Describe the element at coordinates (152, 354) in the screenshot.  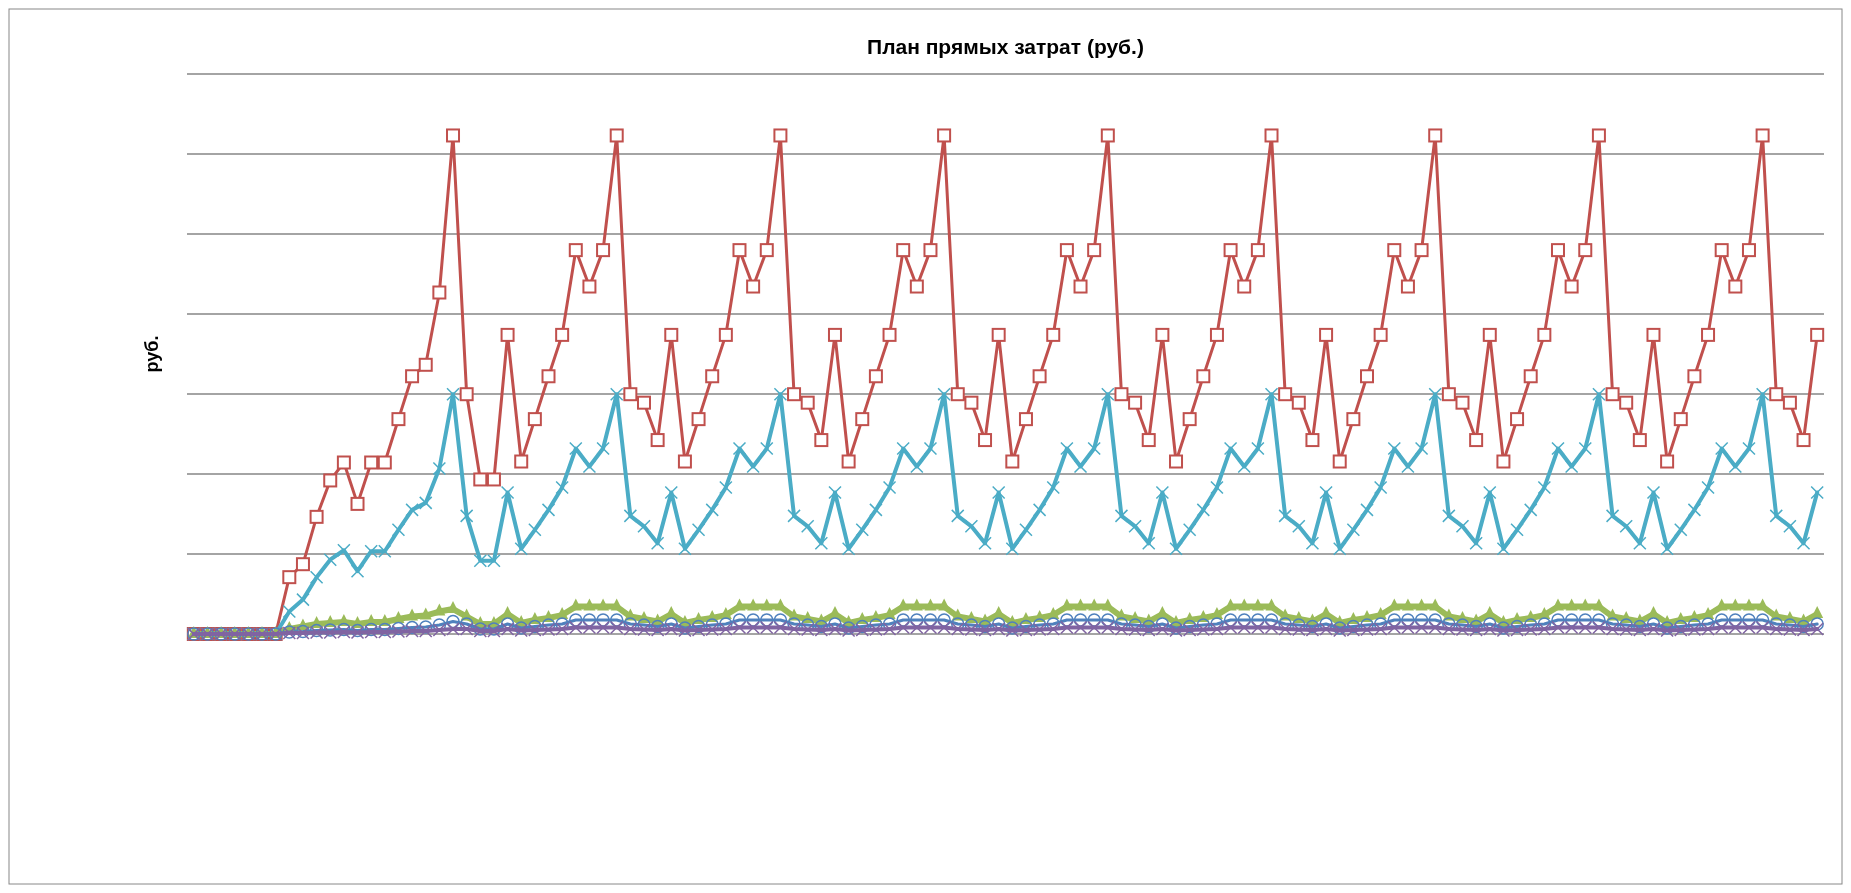
I see `y-axis-title: руб.` at that location.